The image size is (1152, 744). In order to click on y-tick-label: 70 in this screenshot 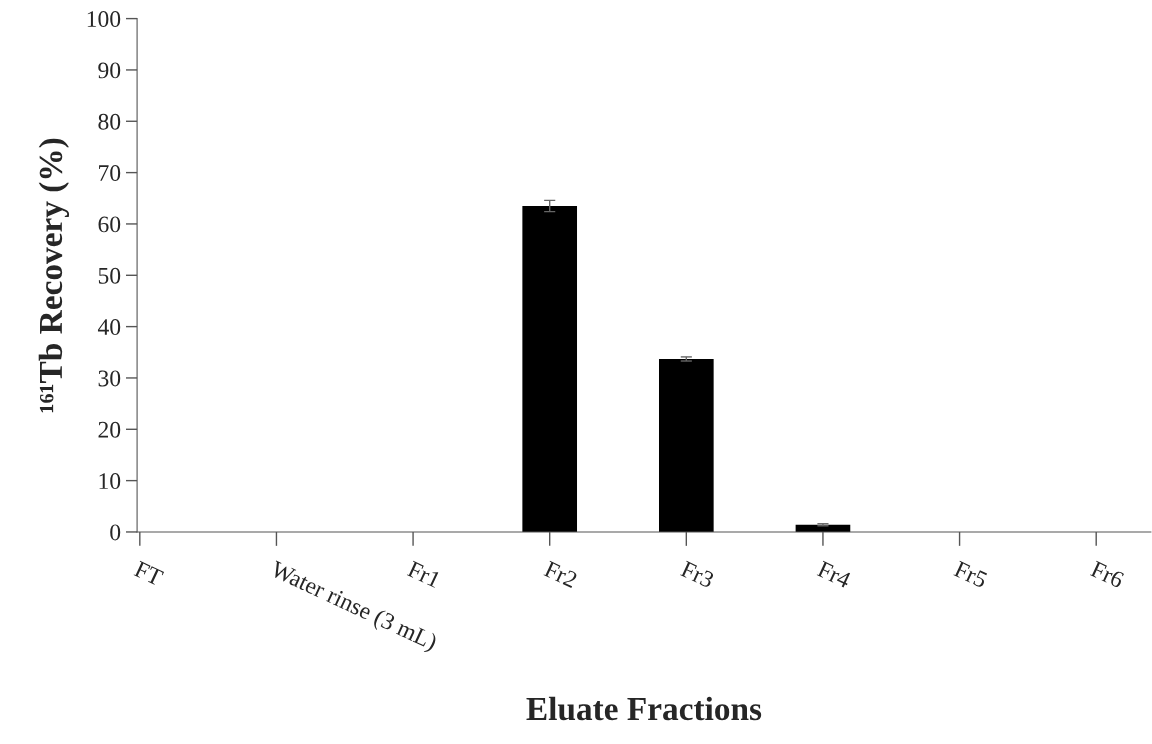, I will do `click(110, 173)`.